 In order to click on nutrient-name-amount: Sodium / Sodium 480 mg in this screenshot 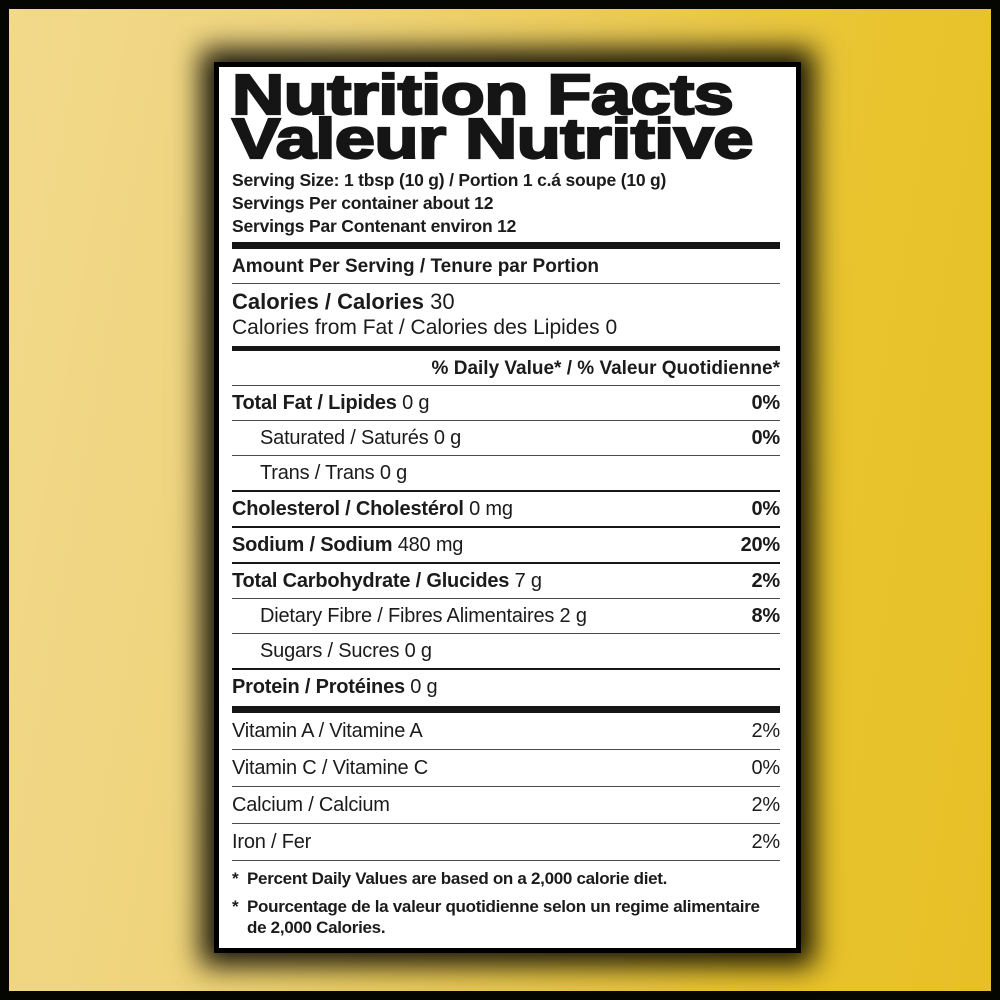, I will do `click(348, 545)`.